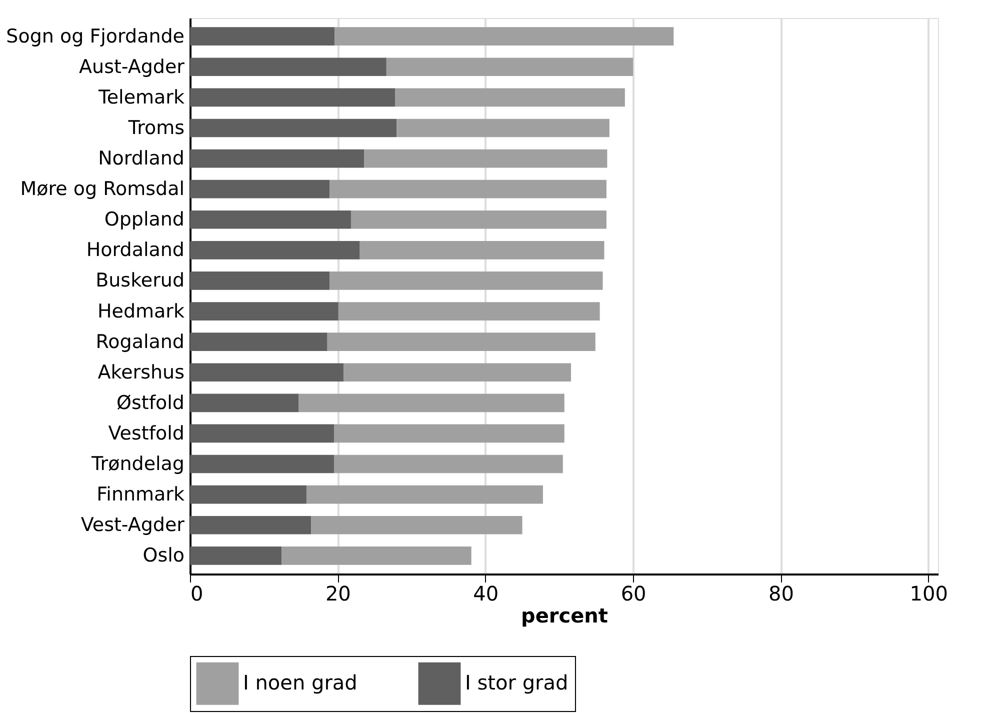 The height and width of the screenshot is (713, 987). Describe the element at coordinates (135, 250) in the screenshot. I see `y-tick-label: Hordaland` at that location.